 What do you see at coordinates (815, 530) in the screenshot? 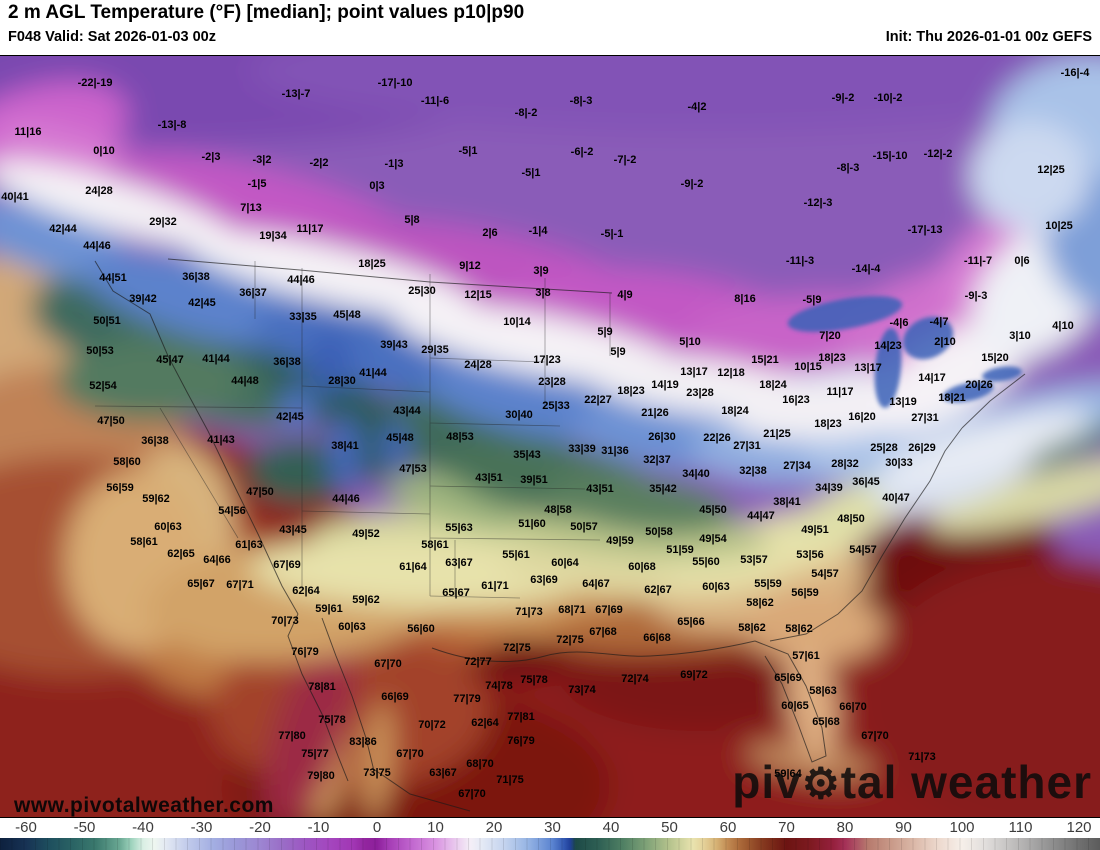
I see `point-value: 49|51` at bounding box center [815, 530].